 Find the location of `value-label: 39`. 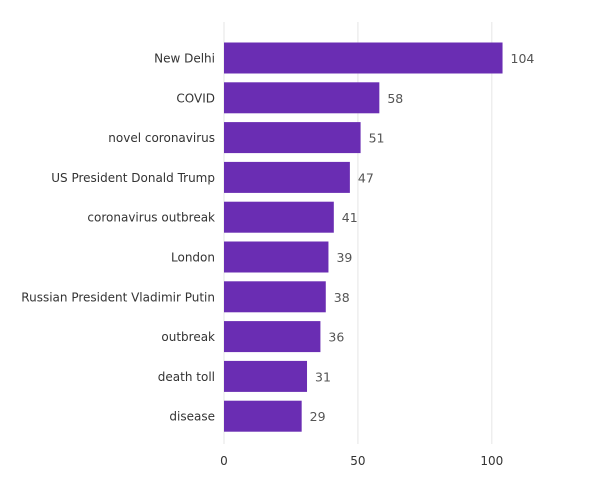

value-label: 39 is located at coordinates (344, 257).